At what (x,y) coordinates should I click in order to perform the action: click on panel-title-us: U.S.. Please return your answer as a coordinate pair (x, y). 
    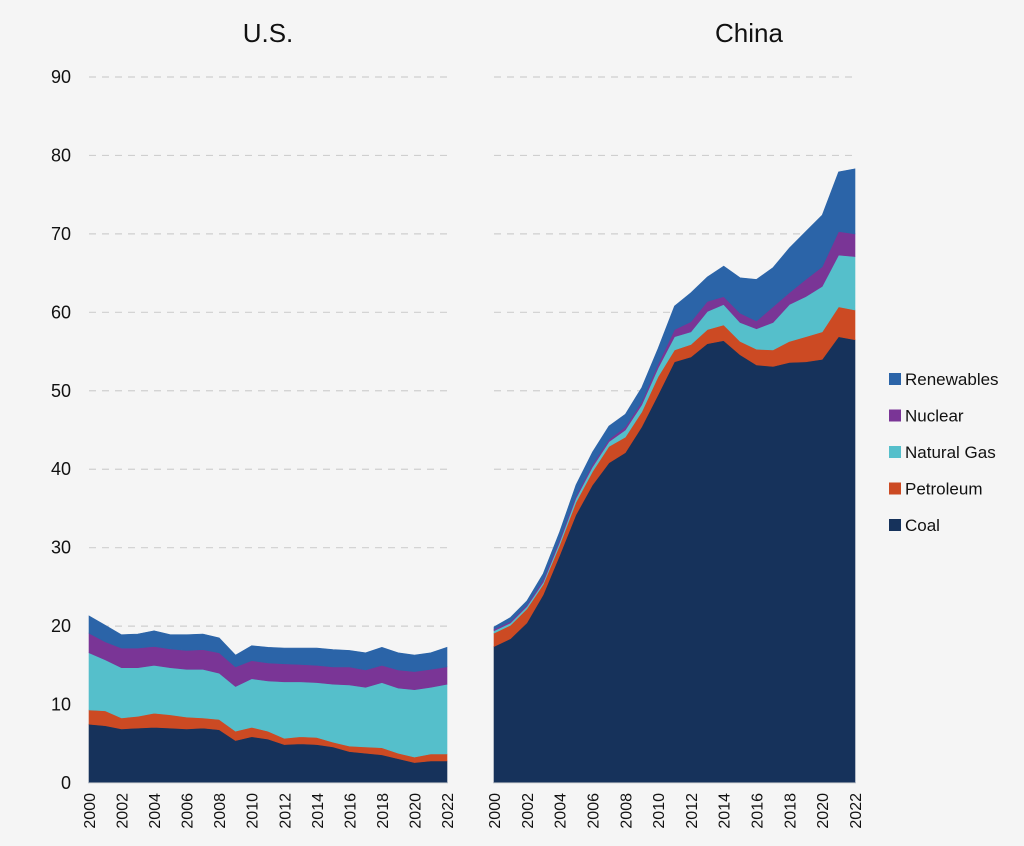
    Looking at the image, I should click on (268, 33).